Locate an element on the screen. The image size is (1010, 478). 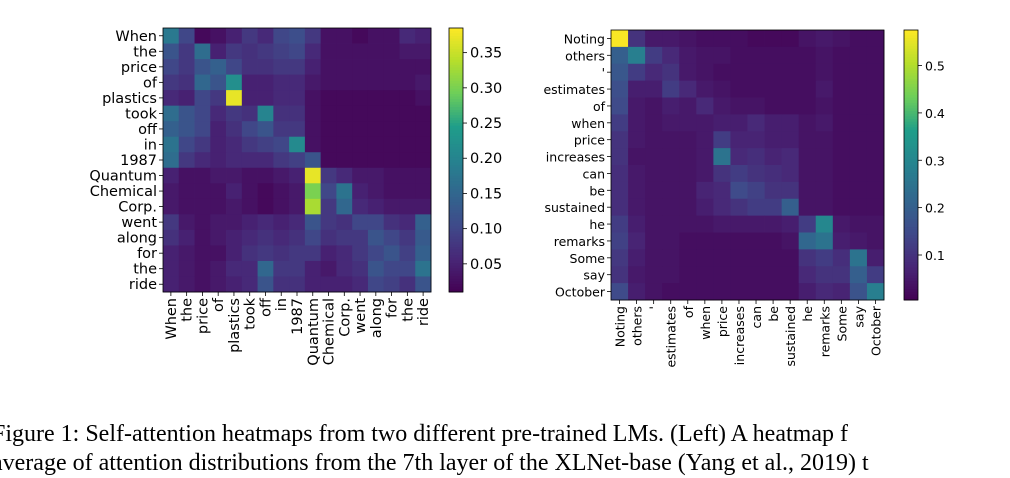
x-tick-label: of is located at coordinates (688, 311).